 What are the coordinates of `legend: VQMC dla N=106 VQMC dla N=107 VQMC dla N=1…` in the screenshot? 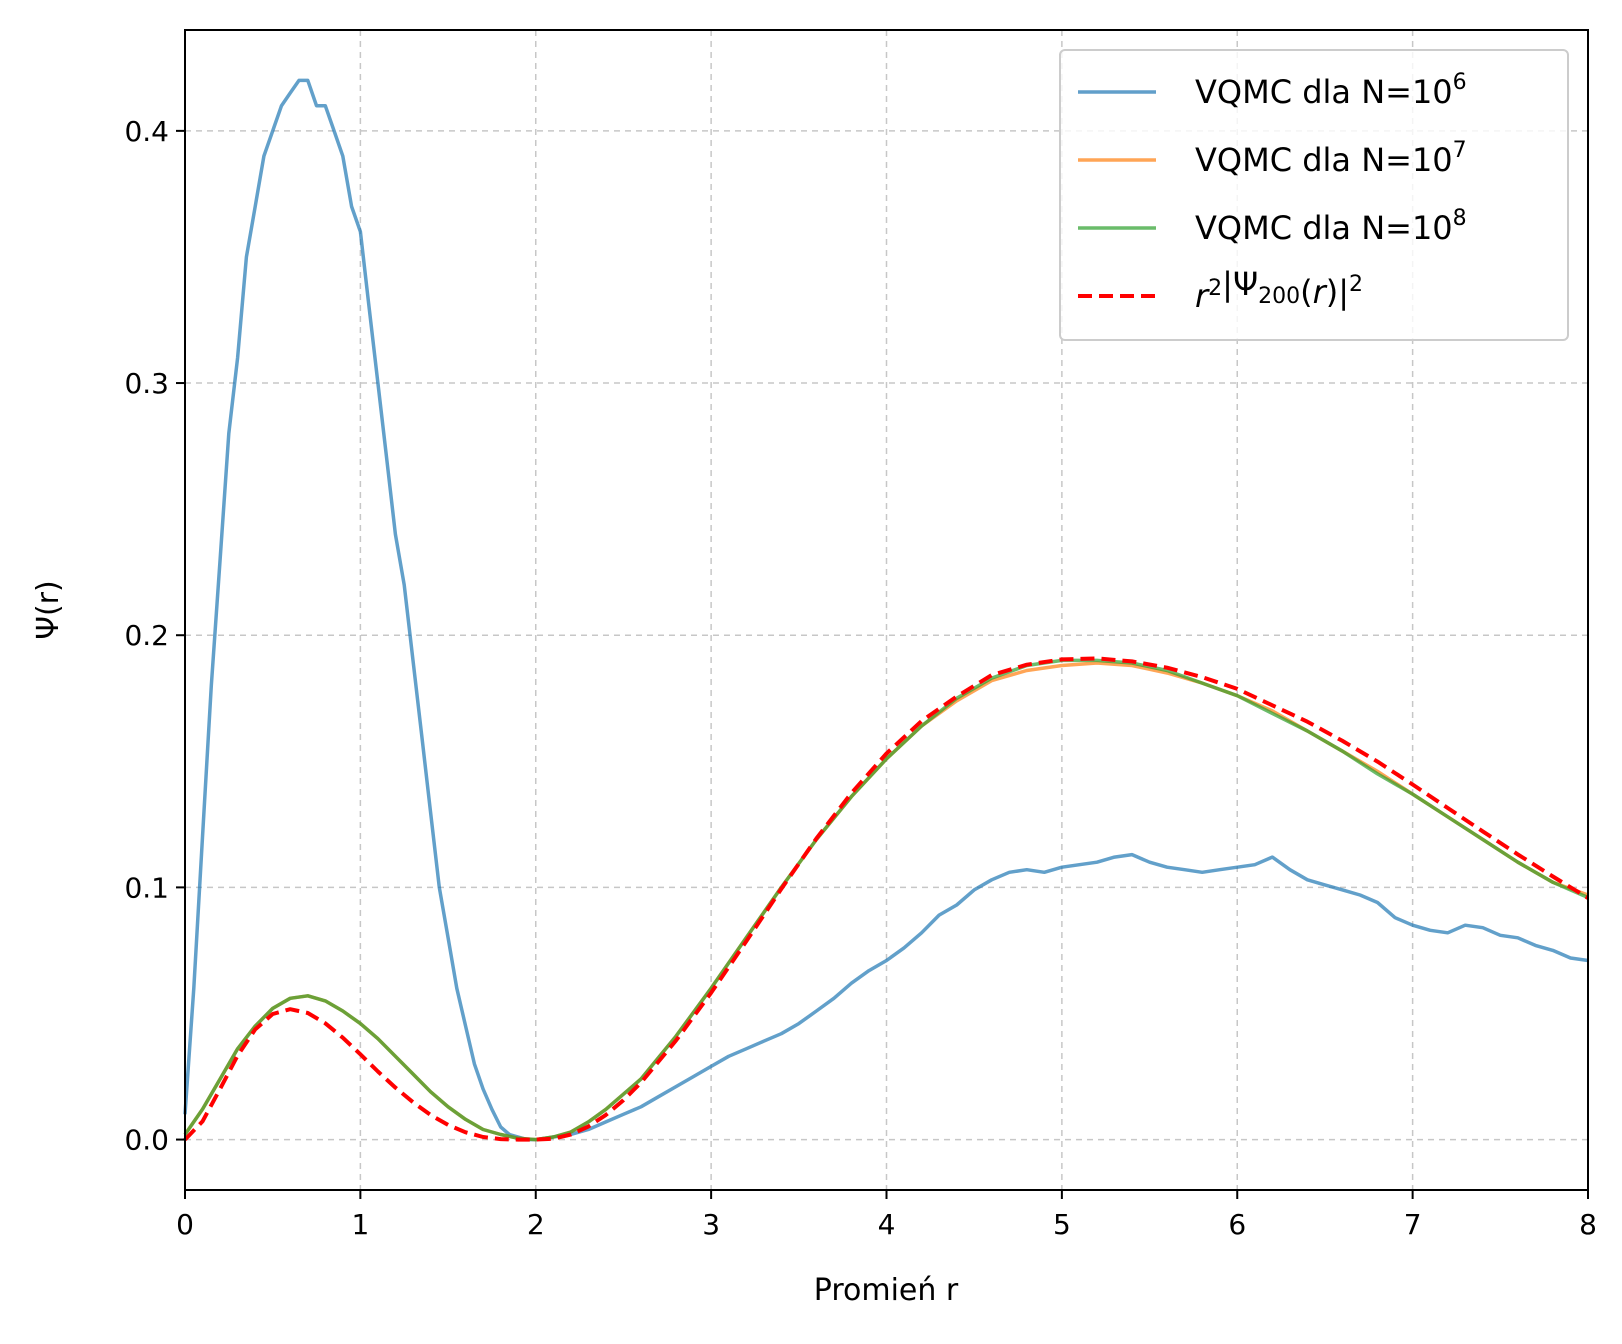 It's located at (1314, 195).